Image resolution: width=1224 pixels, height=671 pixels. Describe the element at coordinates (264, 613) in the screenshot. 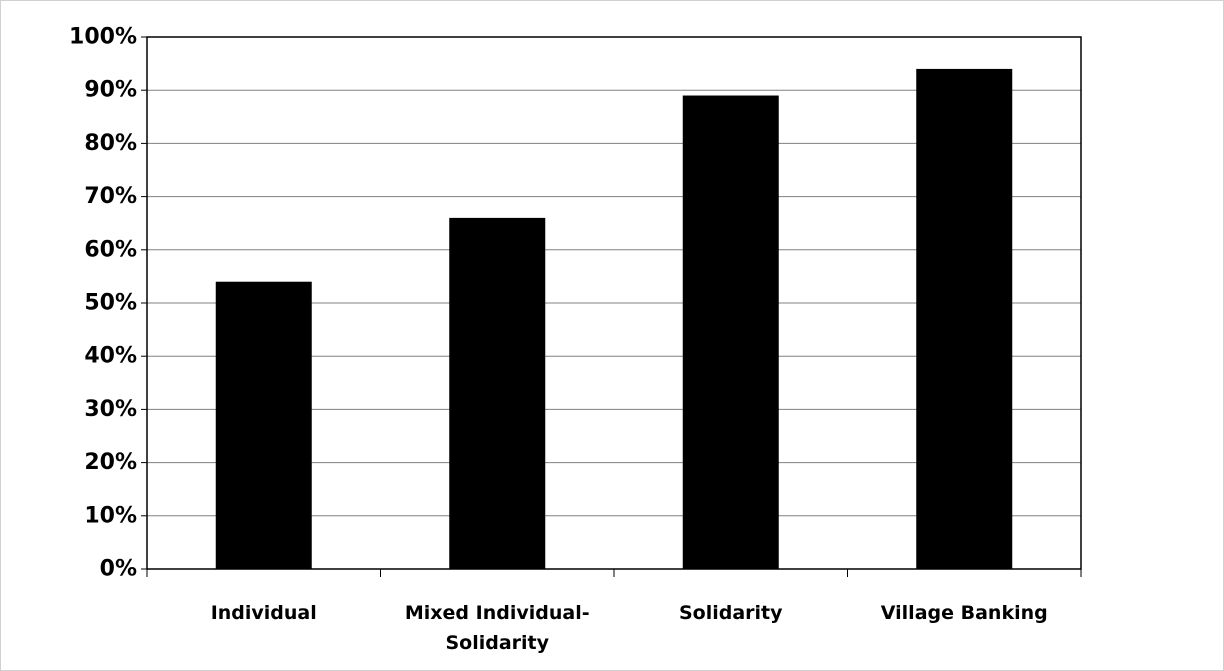

I see `category-label: Individual` at that location.